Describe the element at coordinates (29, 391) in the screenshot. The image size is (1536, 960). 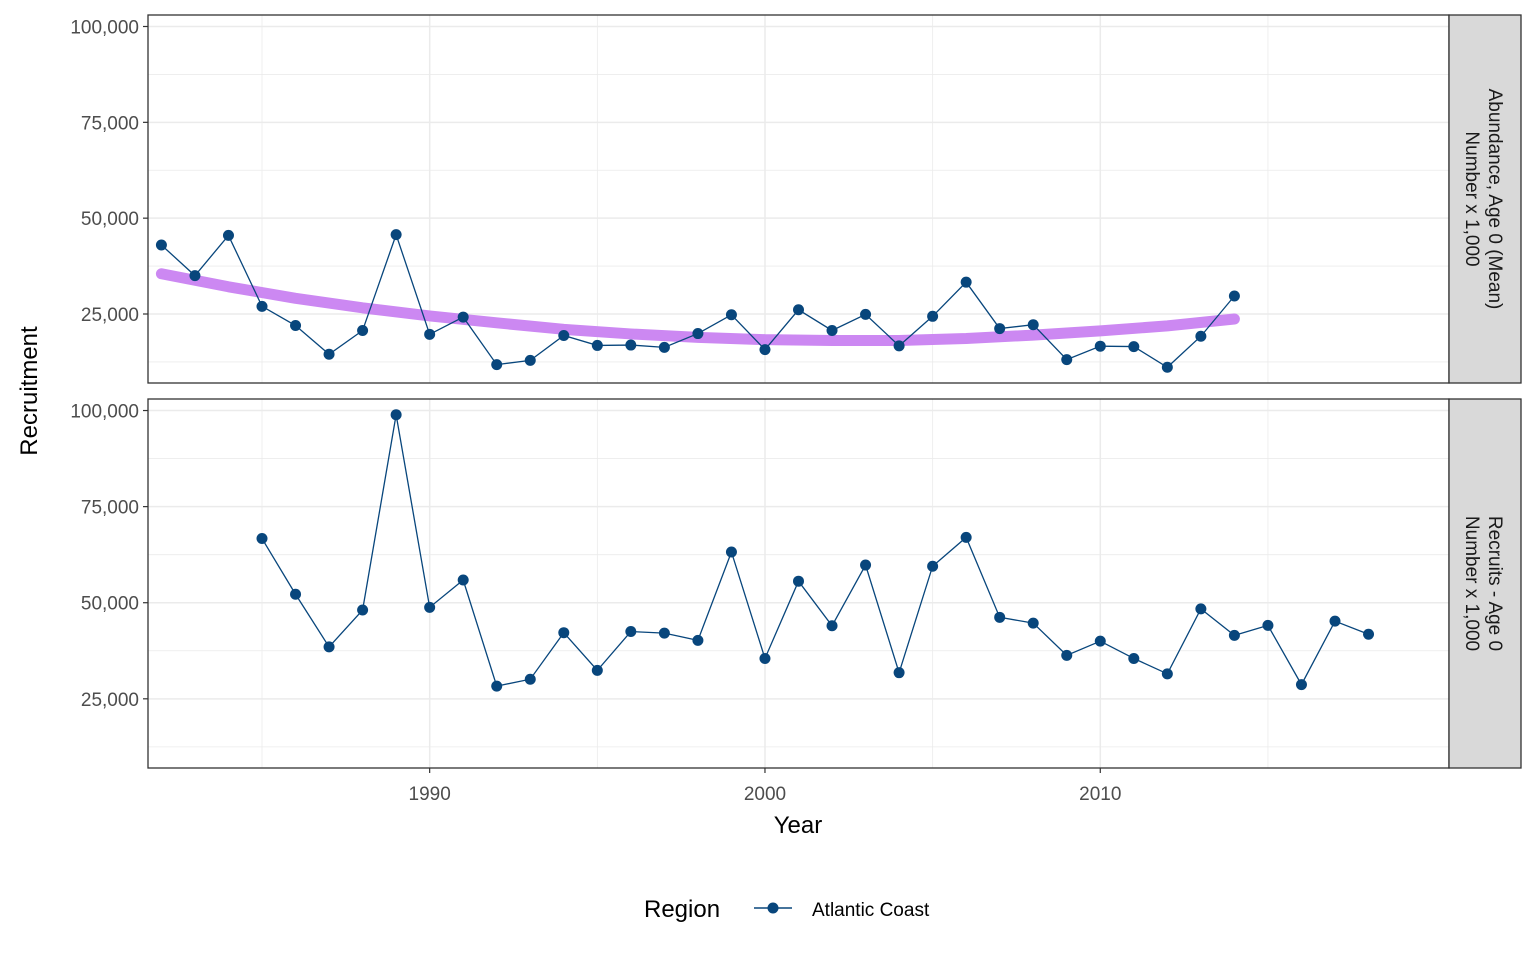
I see `y-axis-title: Recruitment` at that location.